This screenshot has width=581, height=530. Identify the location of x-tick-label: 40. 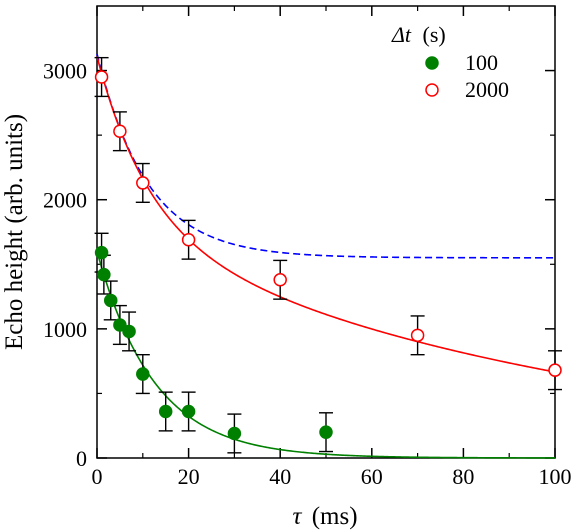
(280, 476).